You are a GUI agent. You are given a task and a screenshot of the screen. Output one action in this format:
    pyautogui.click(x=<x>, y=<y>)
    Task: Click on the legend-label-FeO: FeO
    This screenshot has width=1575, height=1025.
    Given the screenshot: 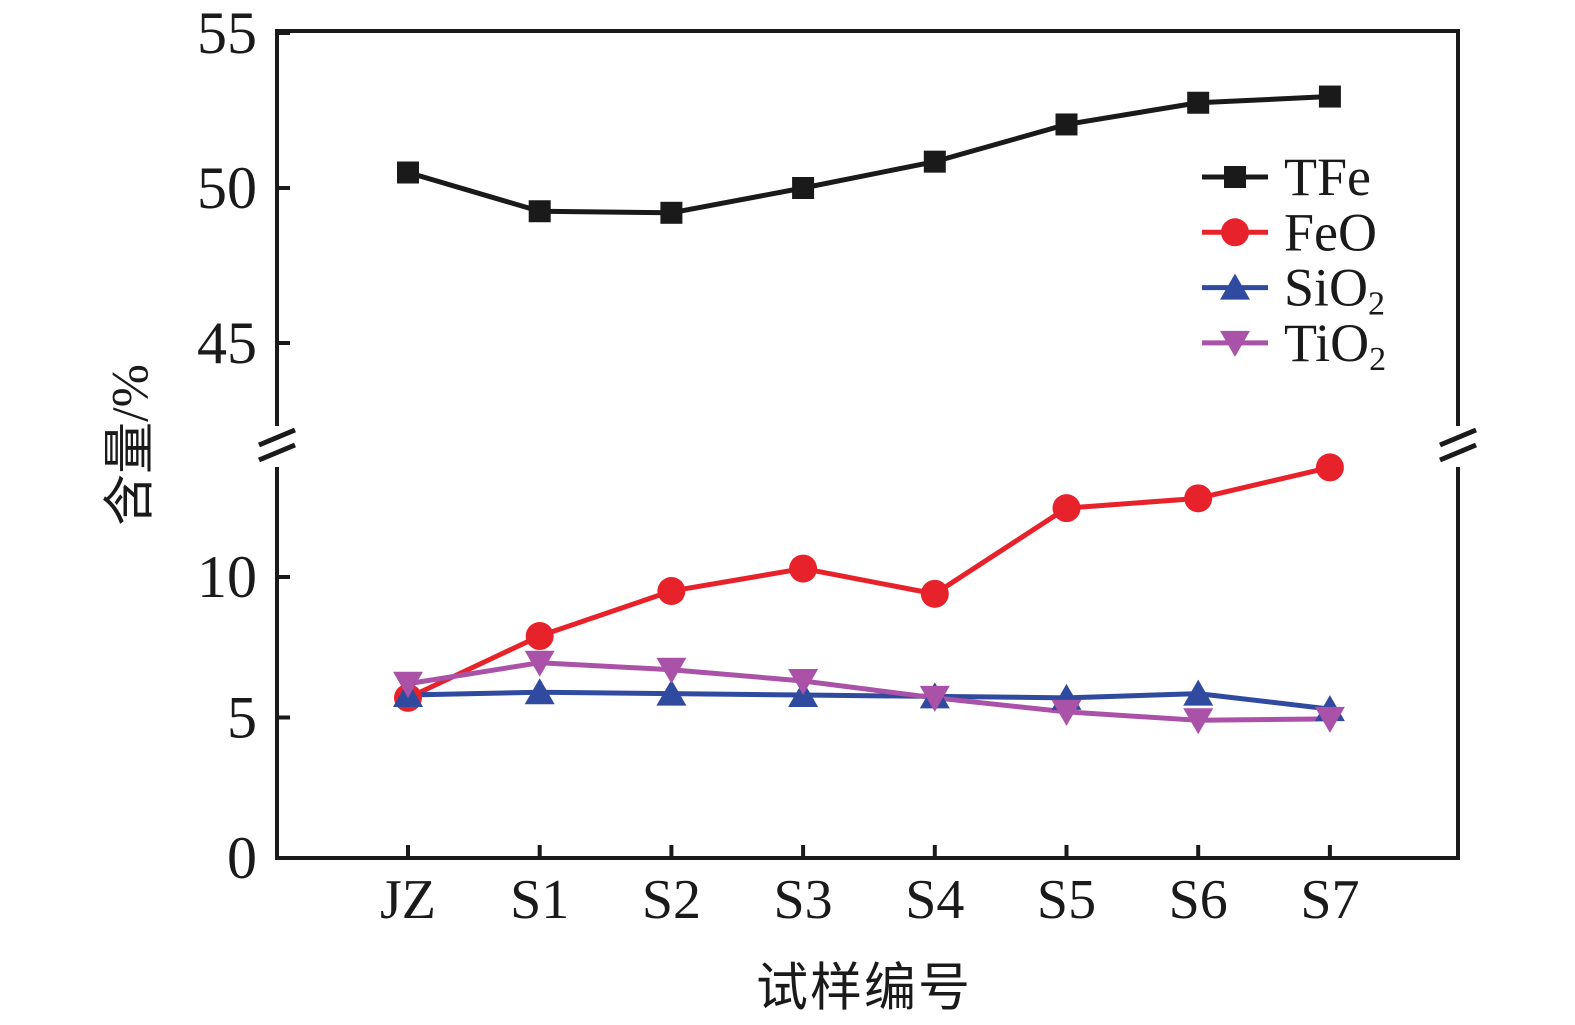 What is the action you would take?
    pyautogui.click(x=1330, y=232)
    